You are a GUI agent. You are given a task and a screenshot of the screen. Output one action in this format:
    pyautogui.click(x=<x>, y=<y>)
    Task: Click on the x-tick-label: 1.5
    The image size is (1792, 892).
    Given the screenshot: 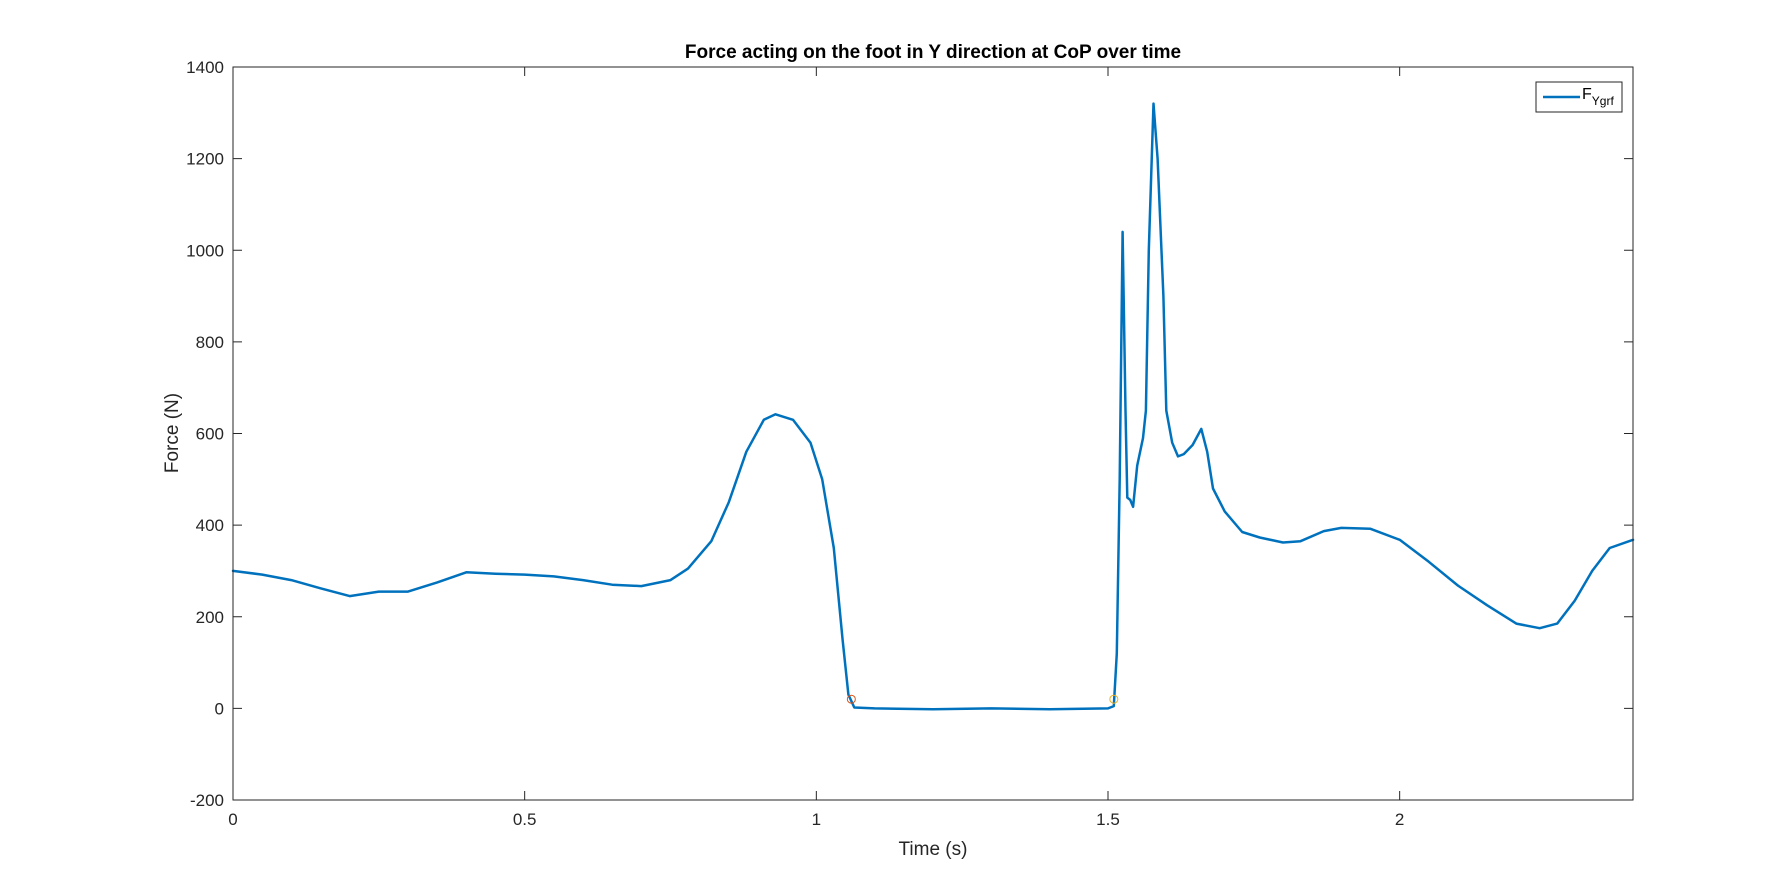 What is the action you would take?
    pyautogui.click(x=1108, y=819)
    